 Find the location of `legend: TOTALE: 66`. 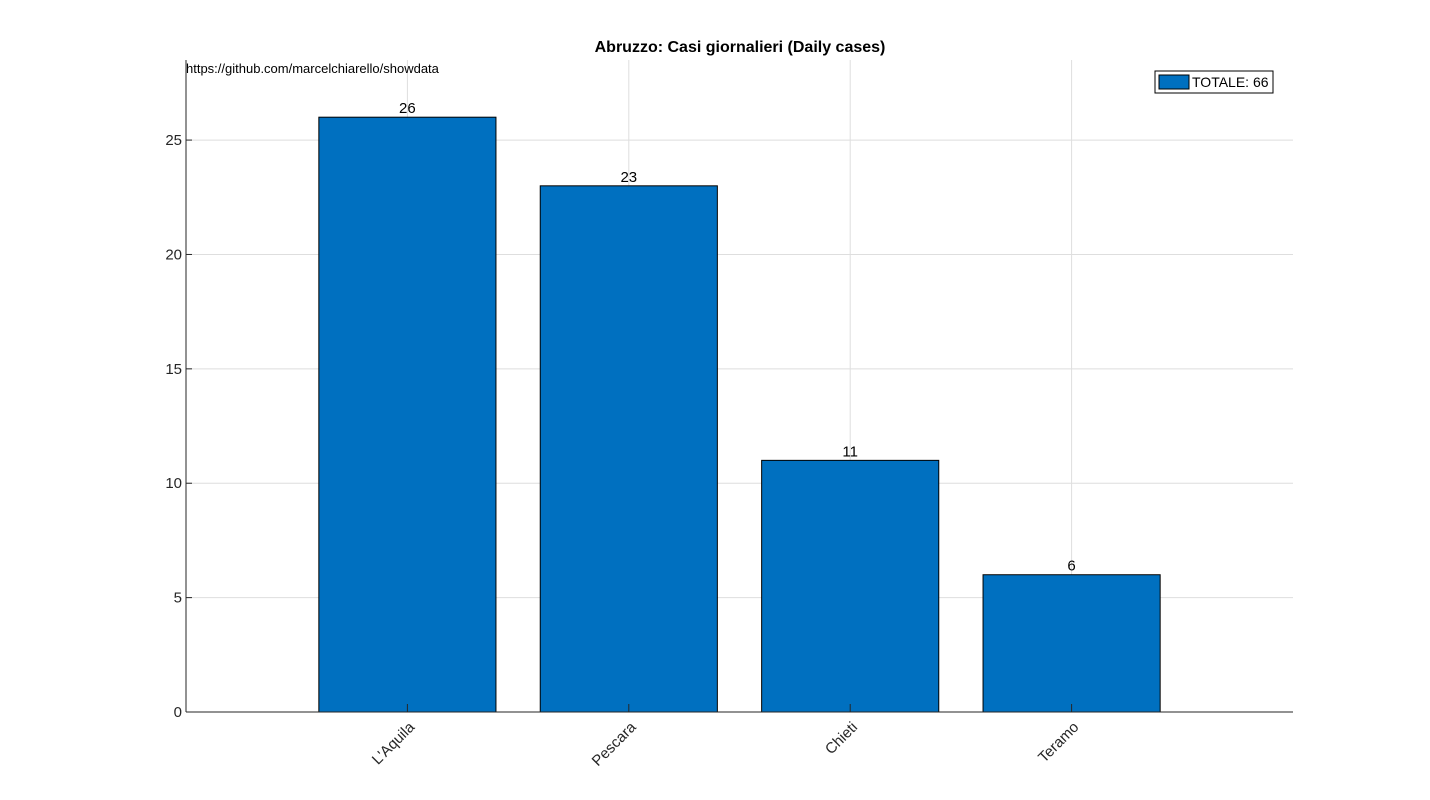

legend: TOTALE: 66 is located at coordinates (1214, 82).